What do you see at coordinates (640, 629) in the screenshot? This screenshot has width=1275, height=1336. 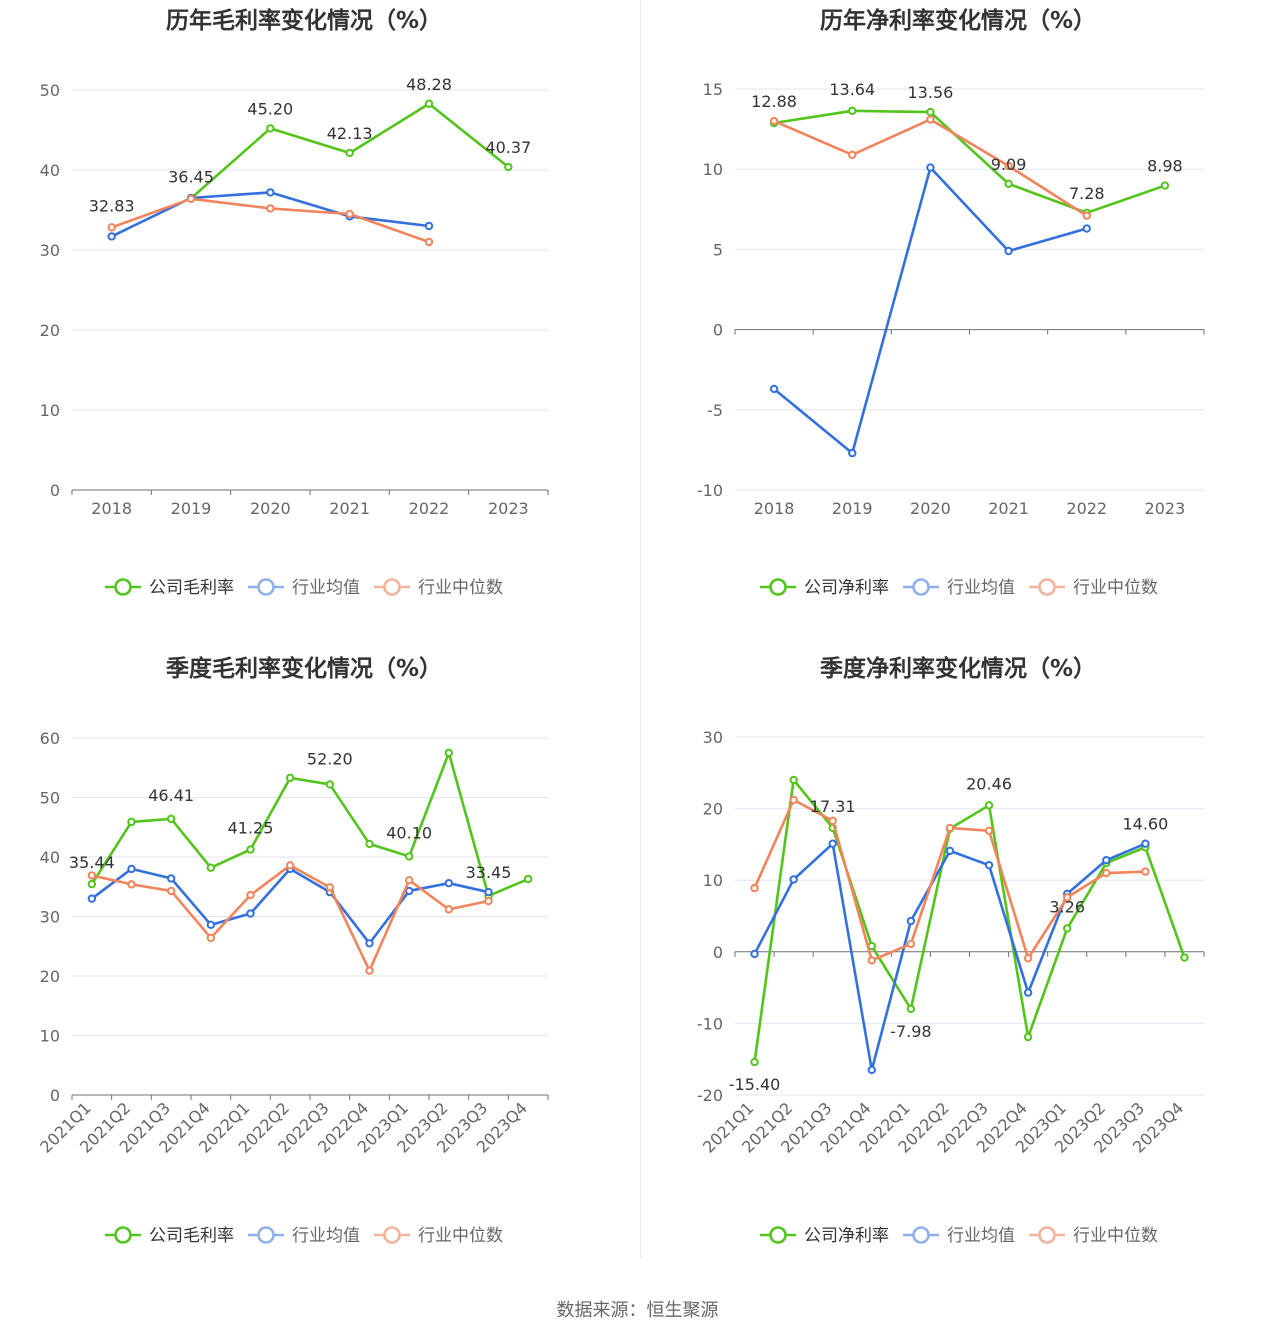 I see `panel-divider` at bounding box center [640, 629].